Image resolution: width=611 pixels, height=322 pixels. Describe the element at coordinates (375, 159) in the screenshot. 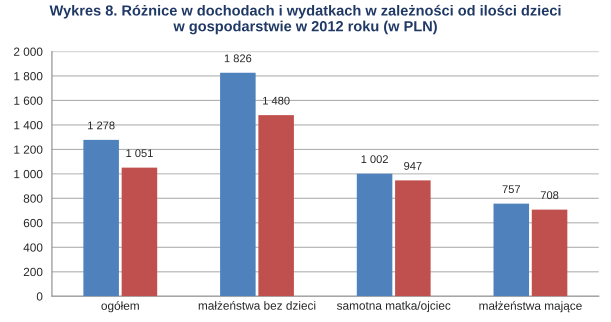

I see `data-label: 1 002` at that location.